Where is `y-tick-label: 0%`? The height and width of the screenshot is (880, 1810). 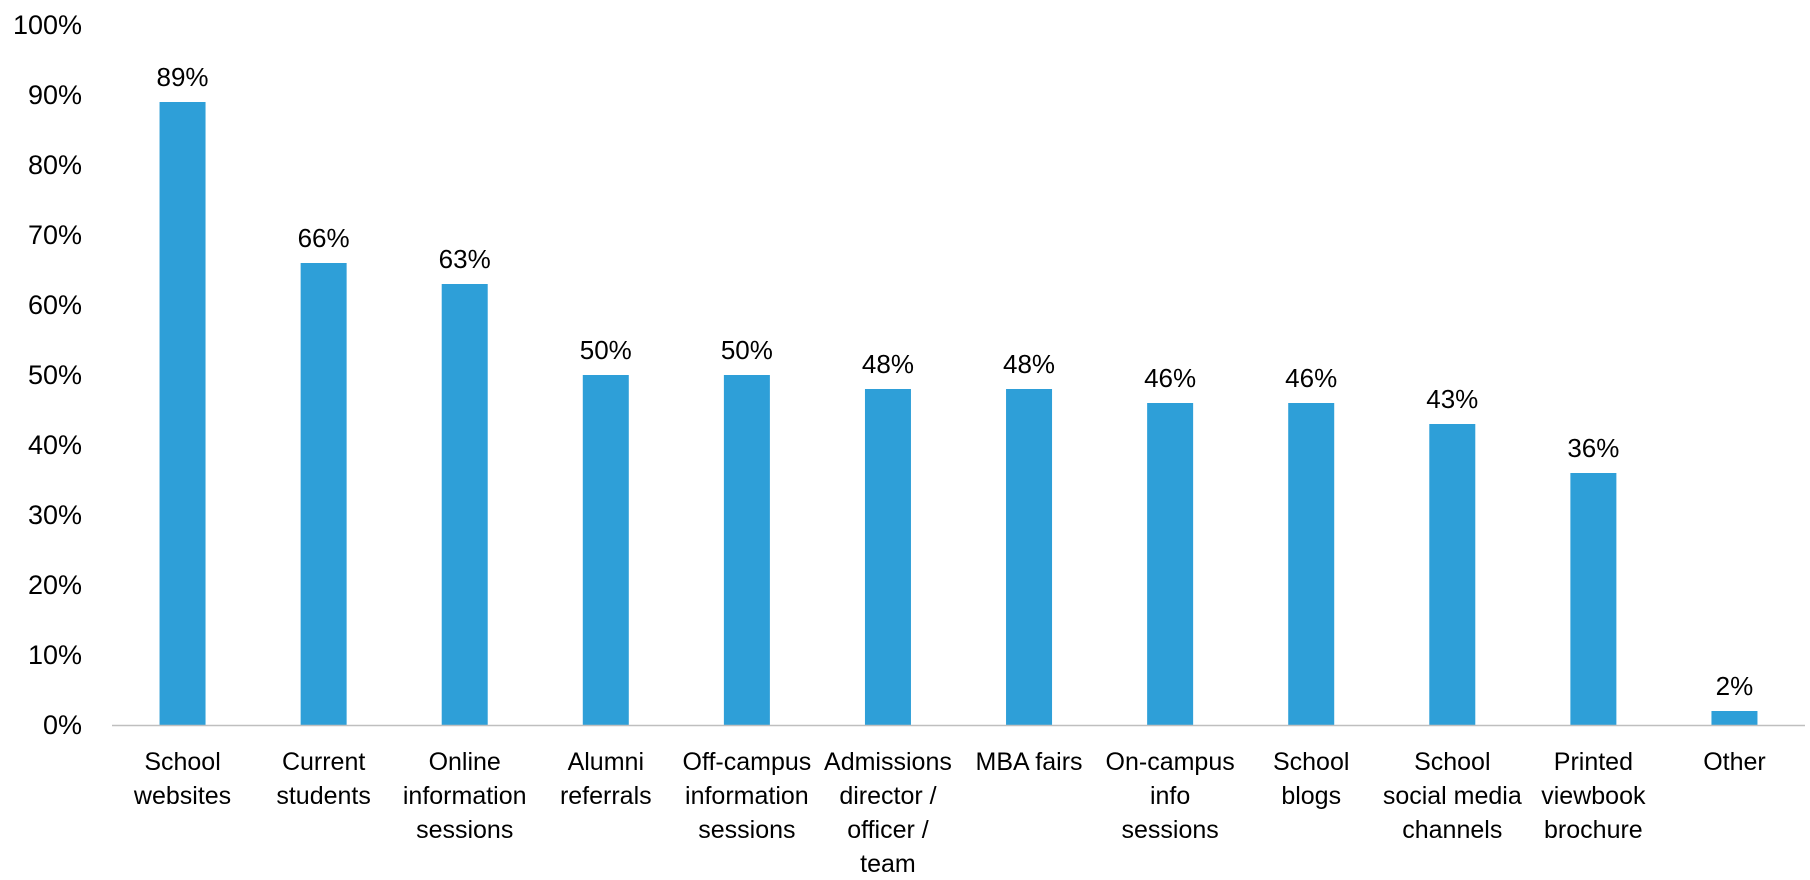 y-tick-label: 0% is located at coordinates (62, 725).